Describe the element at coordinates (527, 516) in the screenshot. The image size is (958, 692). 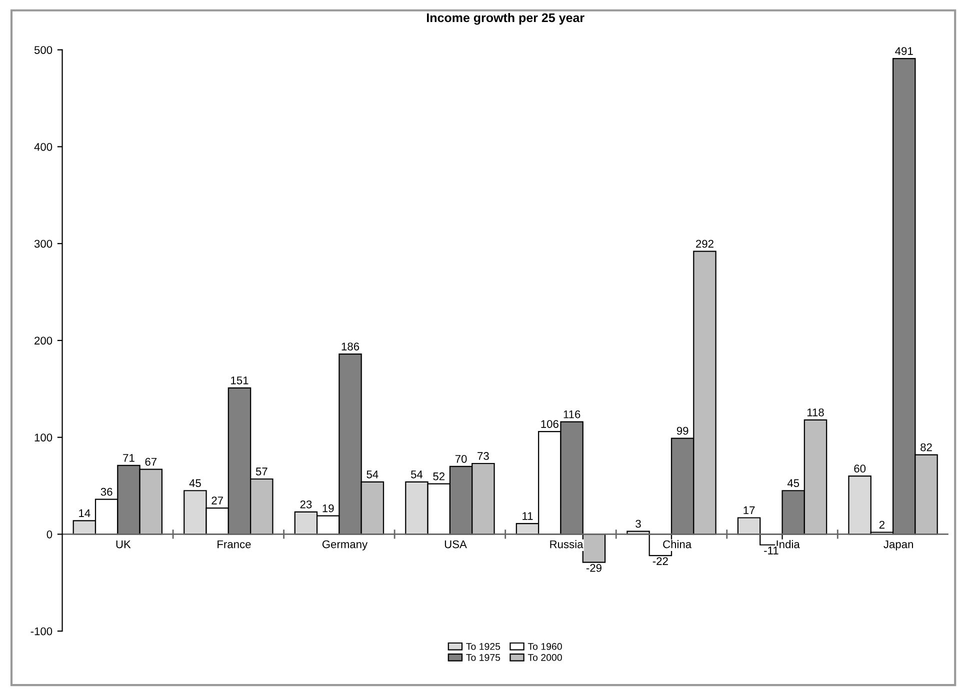
I see `data-label: 11` at that location.